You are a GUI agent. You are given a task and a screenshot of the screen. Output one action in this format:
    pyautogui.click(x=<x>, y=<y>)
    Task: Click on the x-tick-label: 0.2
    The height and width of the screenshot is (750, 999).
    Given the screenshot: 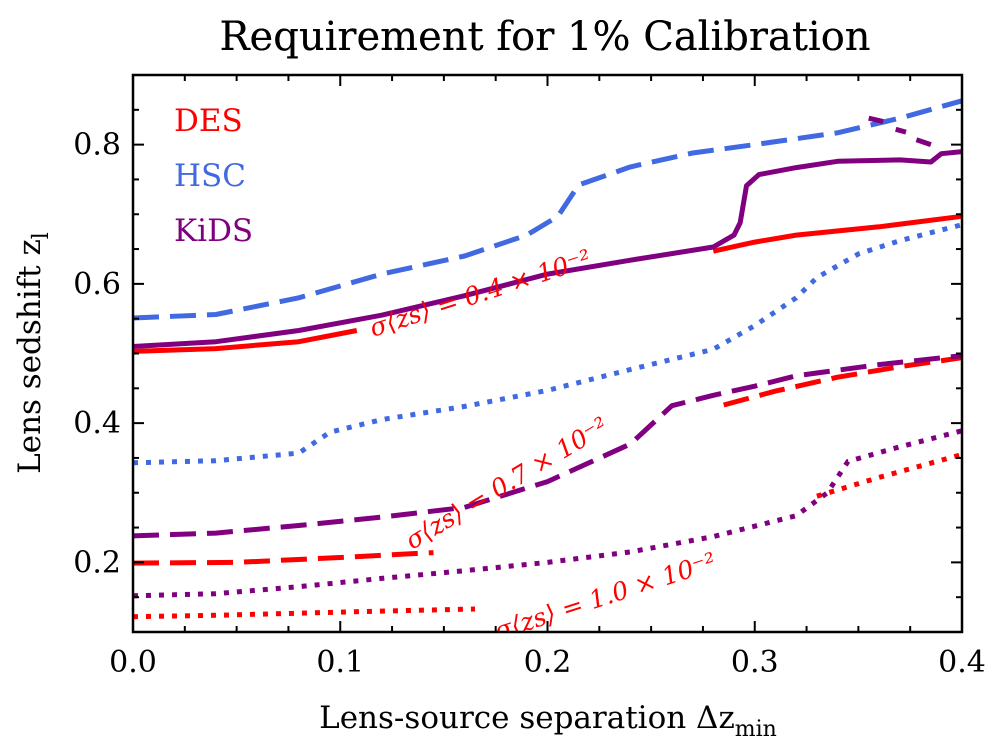 What is the action you would take?
    pyautogui.click(x=548, y=662)
    